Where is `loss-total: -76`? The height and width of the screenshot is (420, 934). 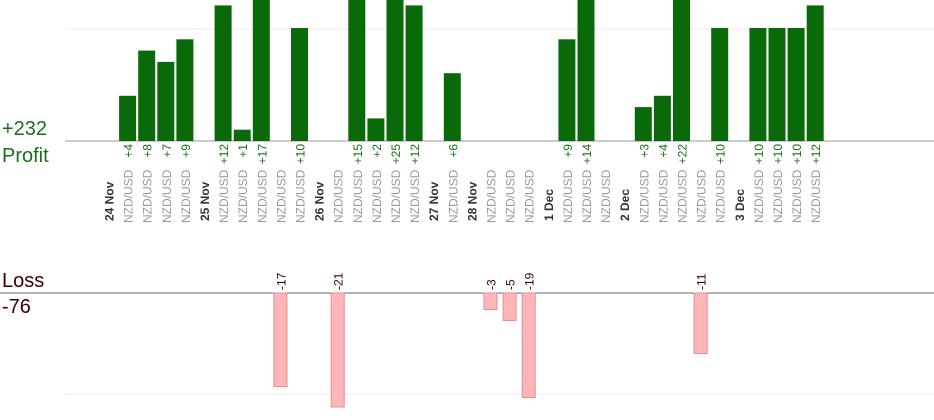 loss-total: -76 is located at coordinates (16, 307).